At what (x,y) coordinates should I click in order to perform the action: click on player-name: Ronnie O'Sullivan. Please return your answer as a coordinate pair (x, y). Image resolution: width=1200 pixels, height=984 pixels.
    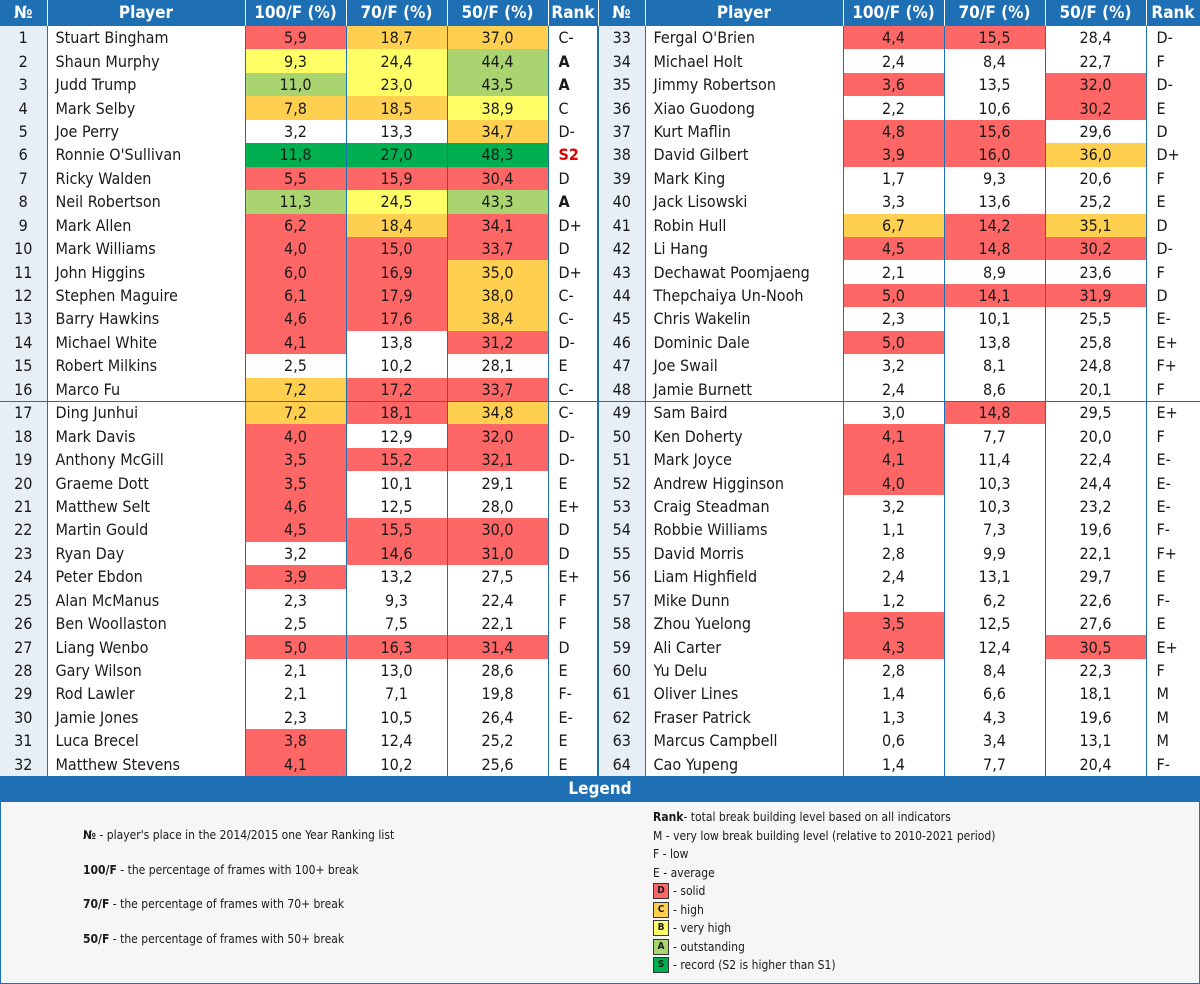
    Looking at the image, I should click on (146, 155).